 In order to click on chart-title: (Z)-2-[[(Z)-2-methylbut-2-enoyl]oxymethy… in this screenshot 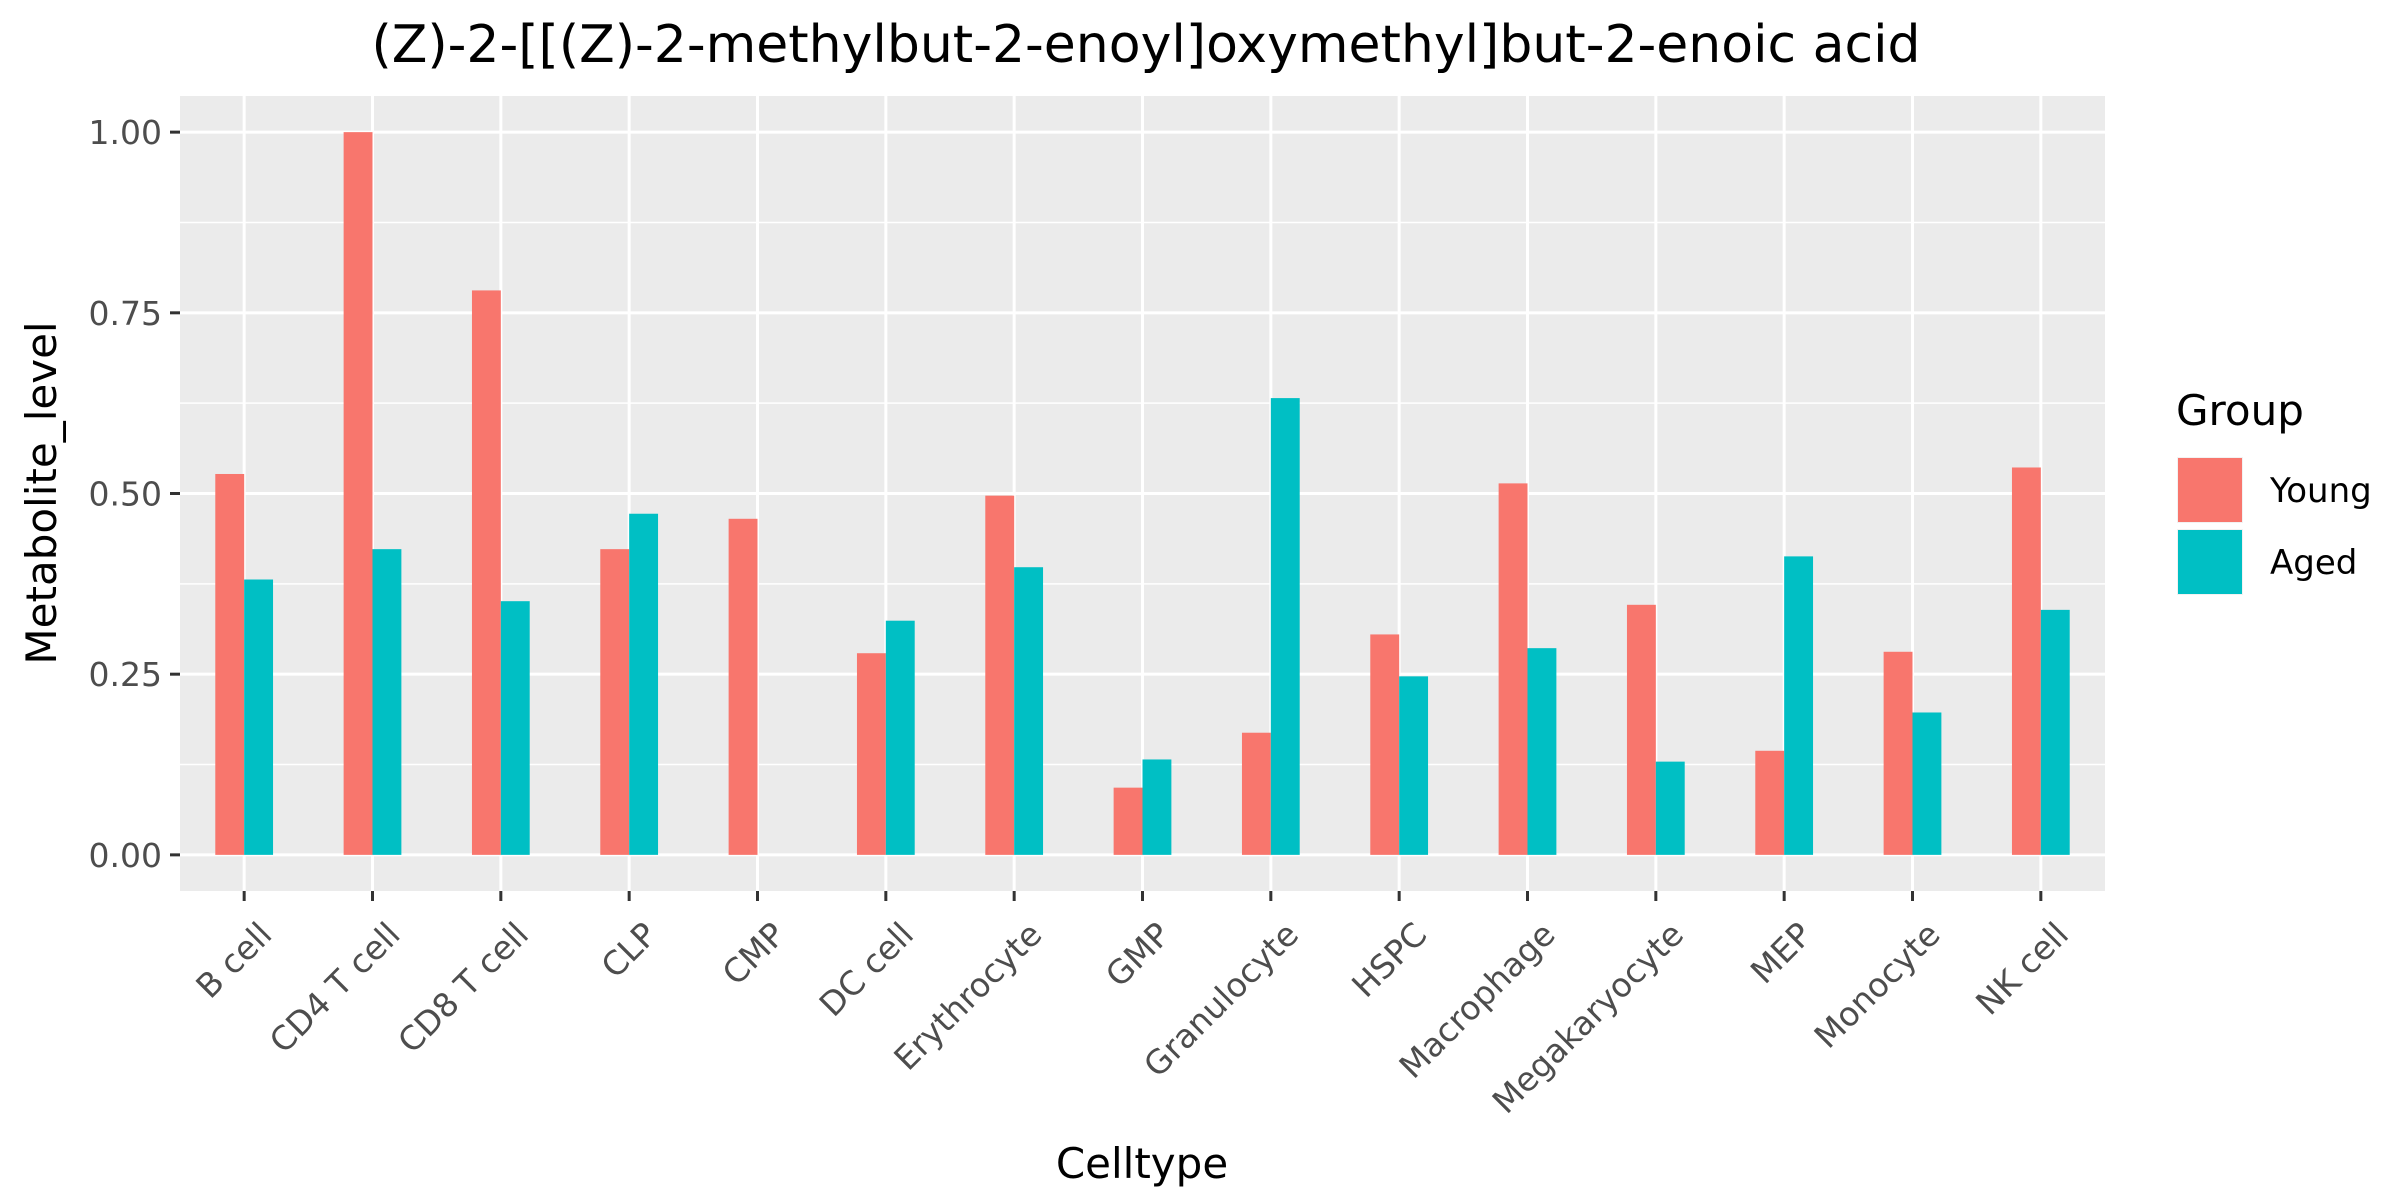, I will do `click(1145, 45)`.